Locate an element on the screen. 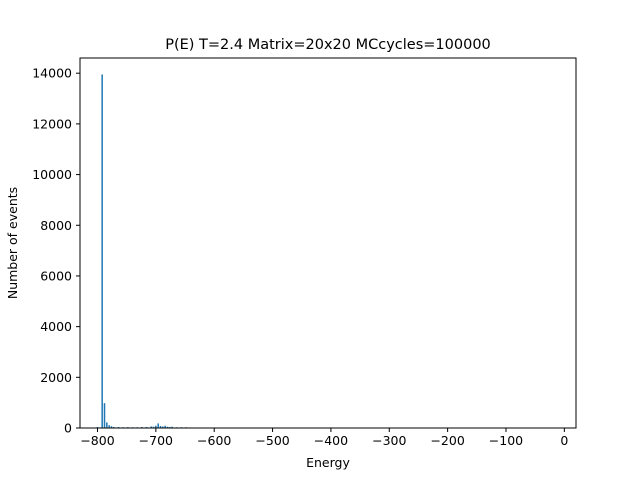 The width and height of the screenshot is (640, 485). x-tick-label: −400 is located at coordinates (331, 440).